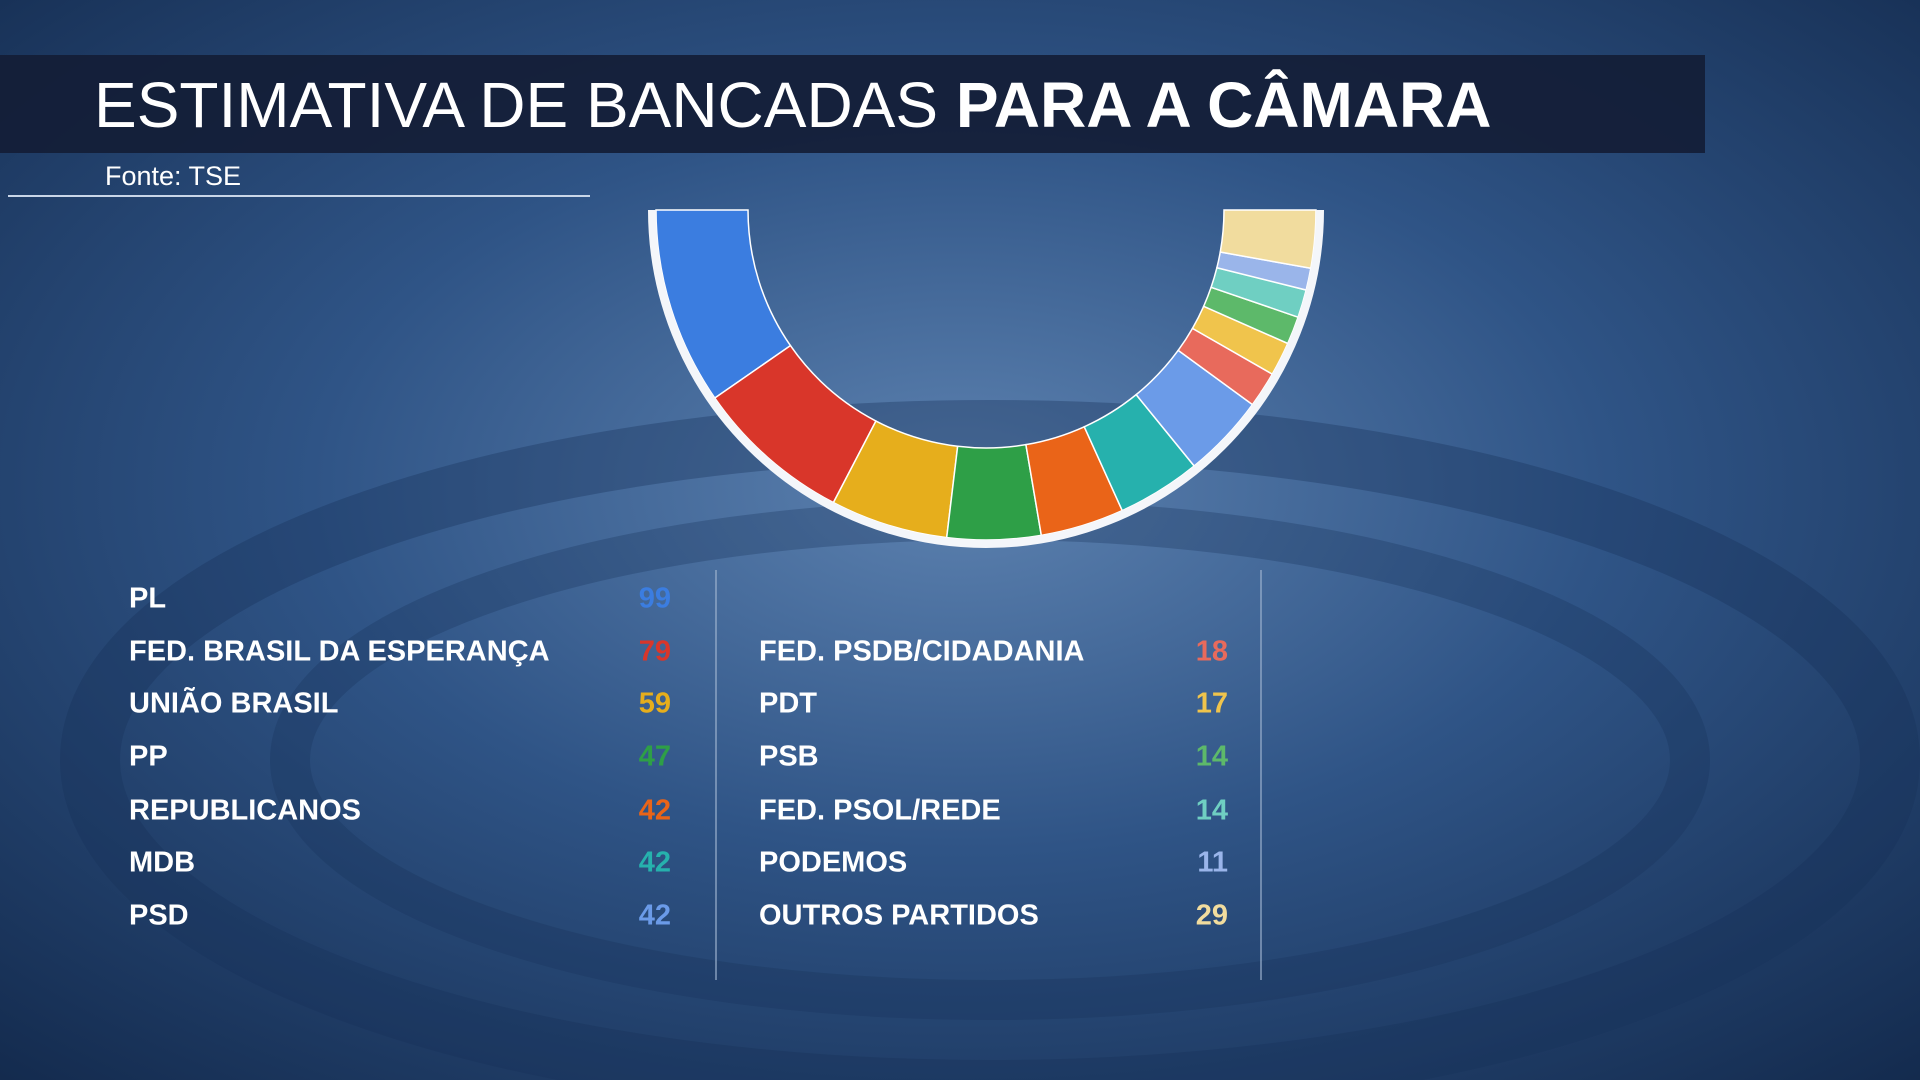  Describe the element at coordinates (922, 652) in the screenshot. I see `party-name: FED. PSDB/CIDADANIA` at that location.